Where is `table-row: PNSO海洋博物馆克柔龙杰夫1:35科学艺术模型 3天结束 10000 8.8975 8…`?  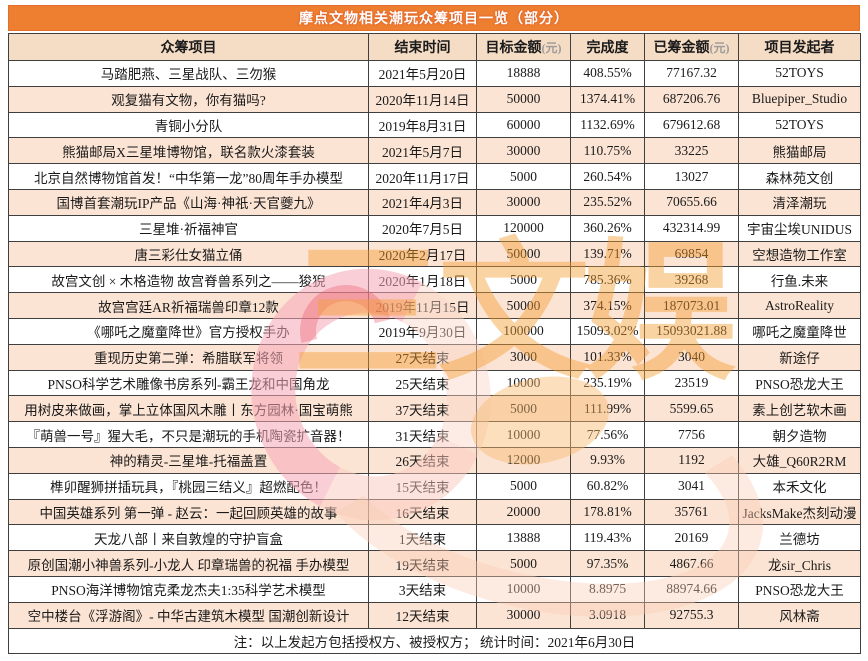
table-row: PNSO海洋博物馆克柔龙杰夫1:35科学艺术模型 3天结束 10000 8.8975 8… is located at coordinates (434, 589).